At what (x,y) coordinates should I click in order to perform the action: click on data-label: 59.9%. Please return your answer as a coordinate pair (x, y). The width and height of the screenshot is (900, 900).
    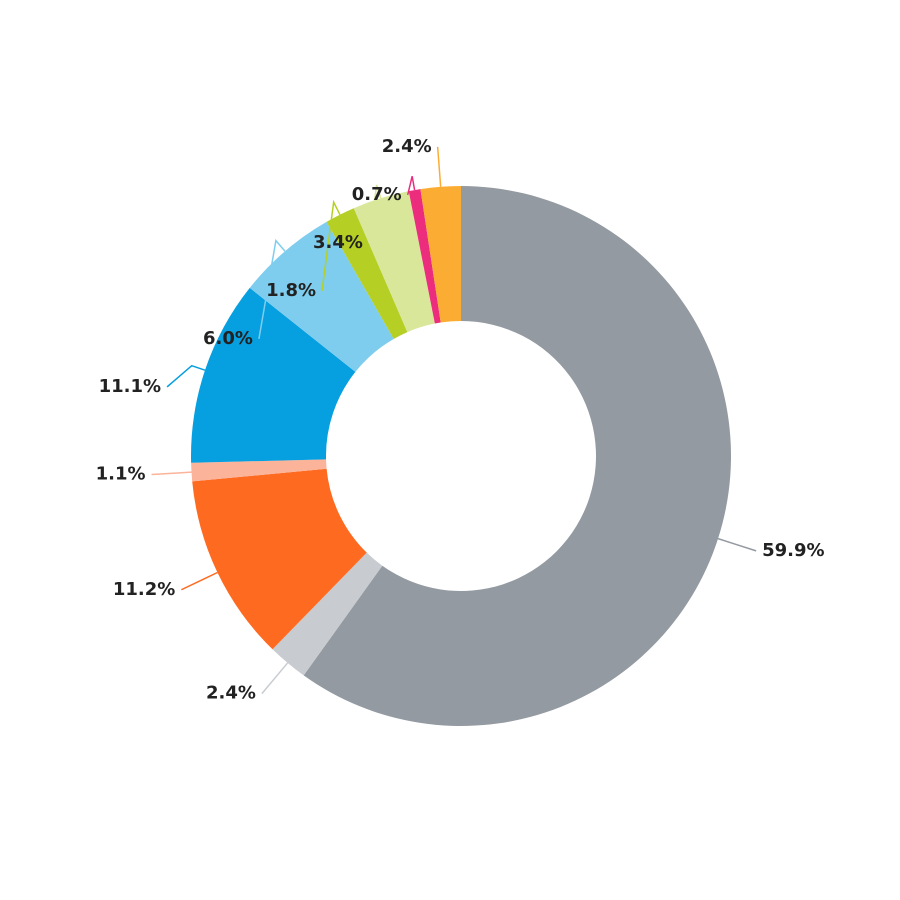
    Looking at the image, I should click on (793, 550).